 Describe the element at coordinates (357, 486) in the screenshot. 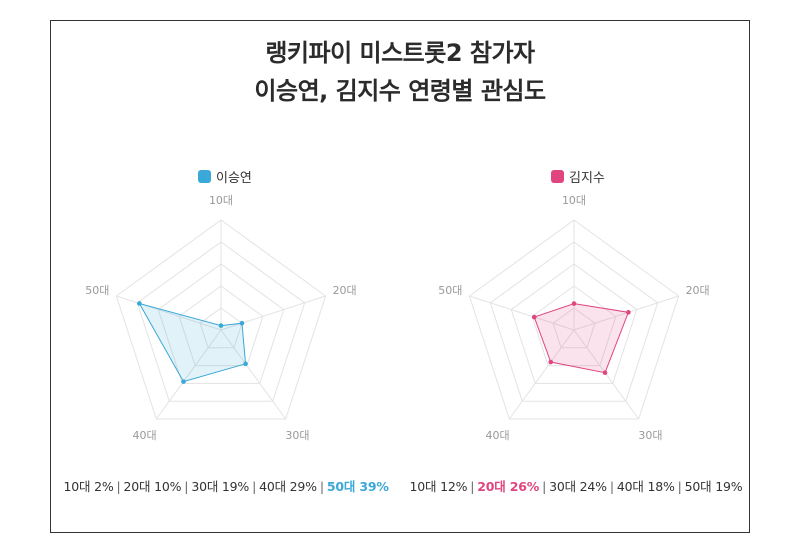

I see `summary-item: 50대 39%` at that location.